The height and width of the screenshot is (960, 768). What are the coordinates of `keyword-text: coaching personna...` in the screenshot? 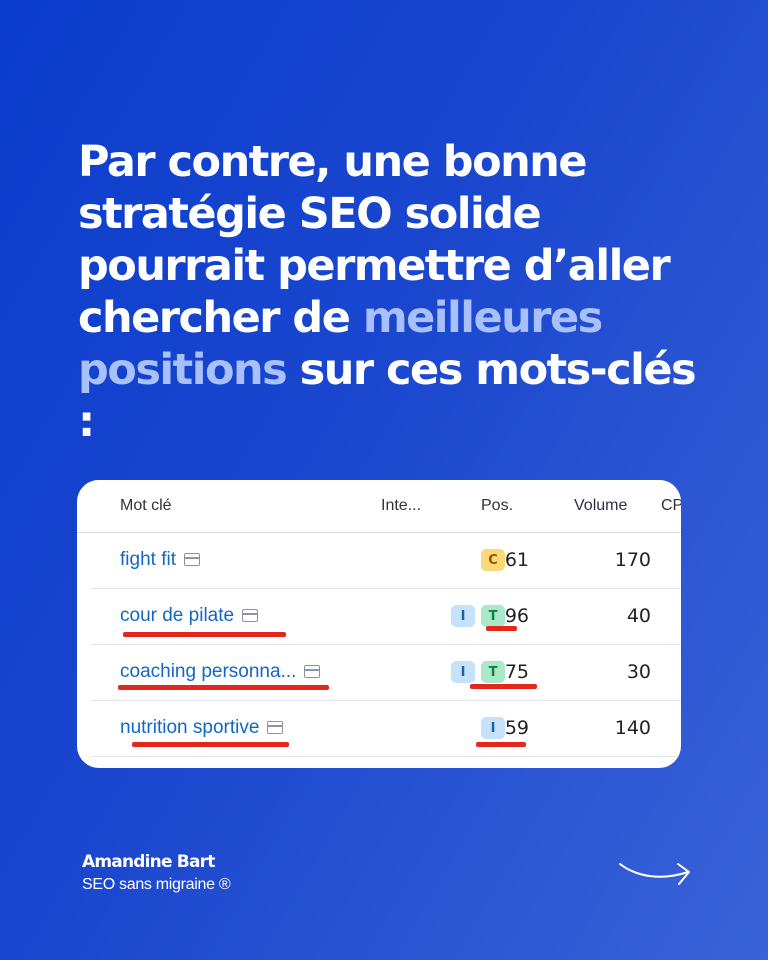 It's located at (208, 671).